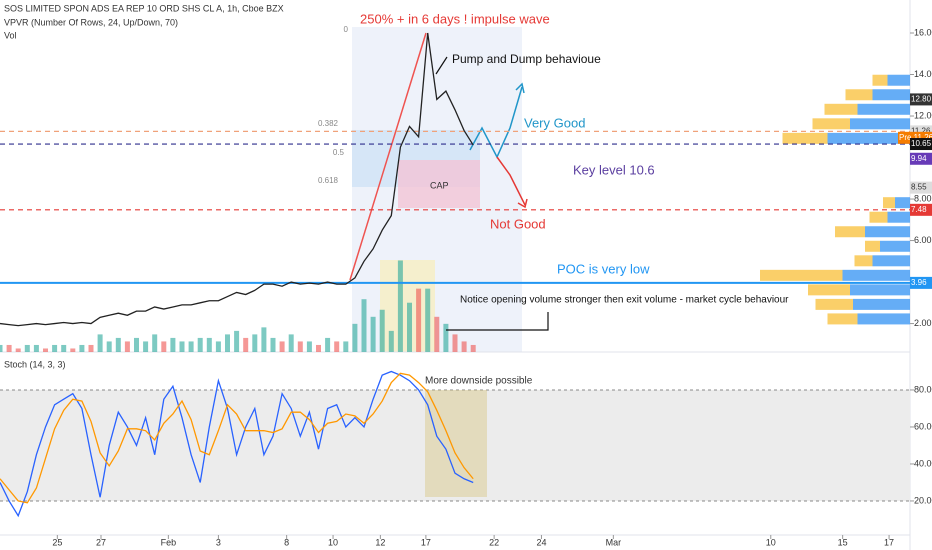 The image size is (932, 550). I want to click on x-tick-label: 24, so click(541, 542).